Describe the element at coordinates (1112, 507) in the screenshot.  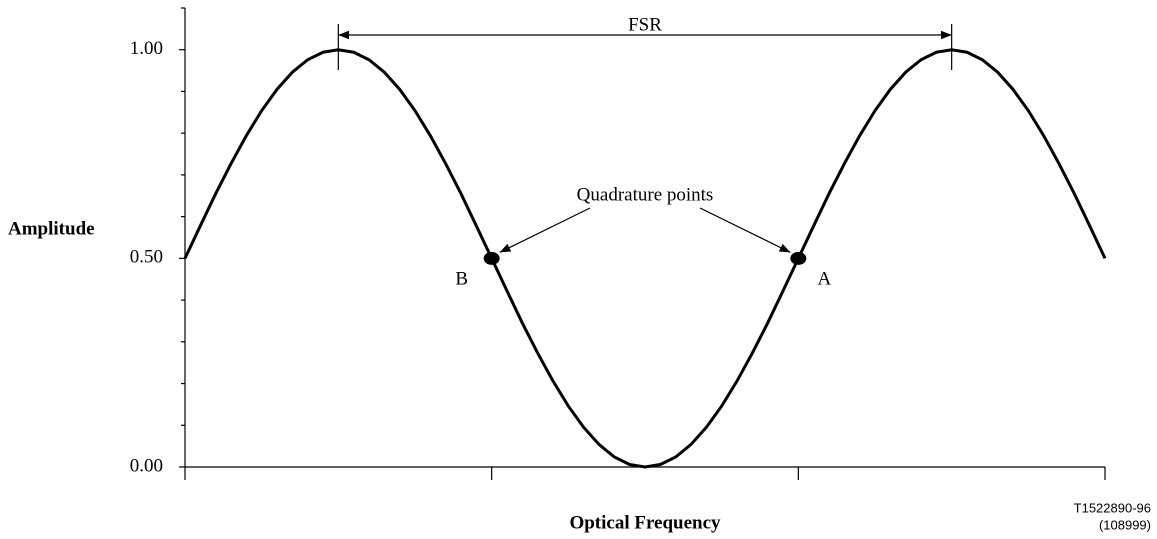
I see `figure-code: T1522890-96` at that location.